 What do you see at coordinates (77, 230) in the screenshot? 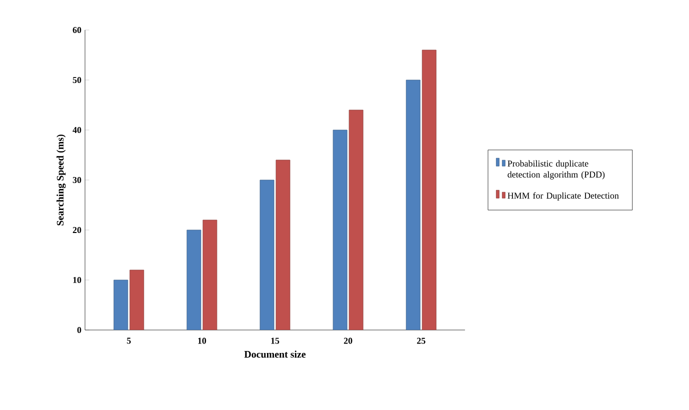
I see `y-tick-label: 20` at bounding box center [77, 230].